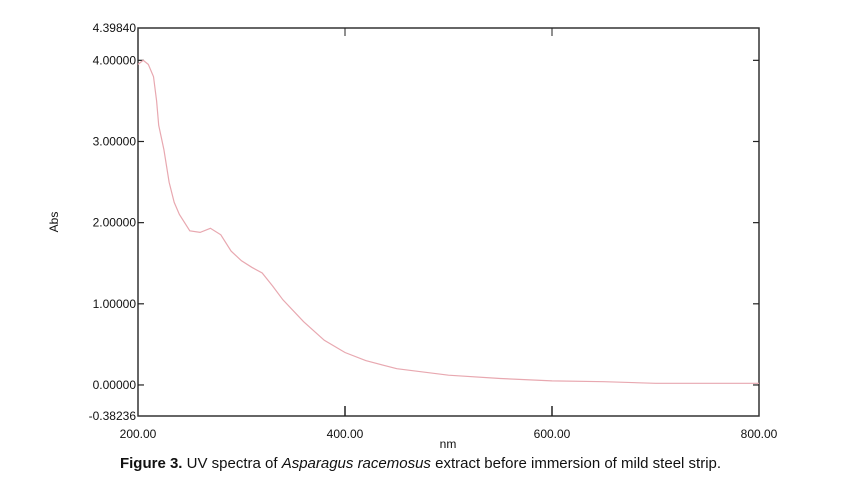  What do you see at coordinates (115, 304) in the screenshot?
I see `y-tick-label: 1.00000` at bounding box center [115, 304].